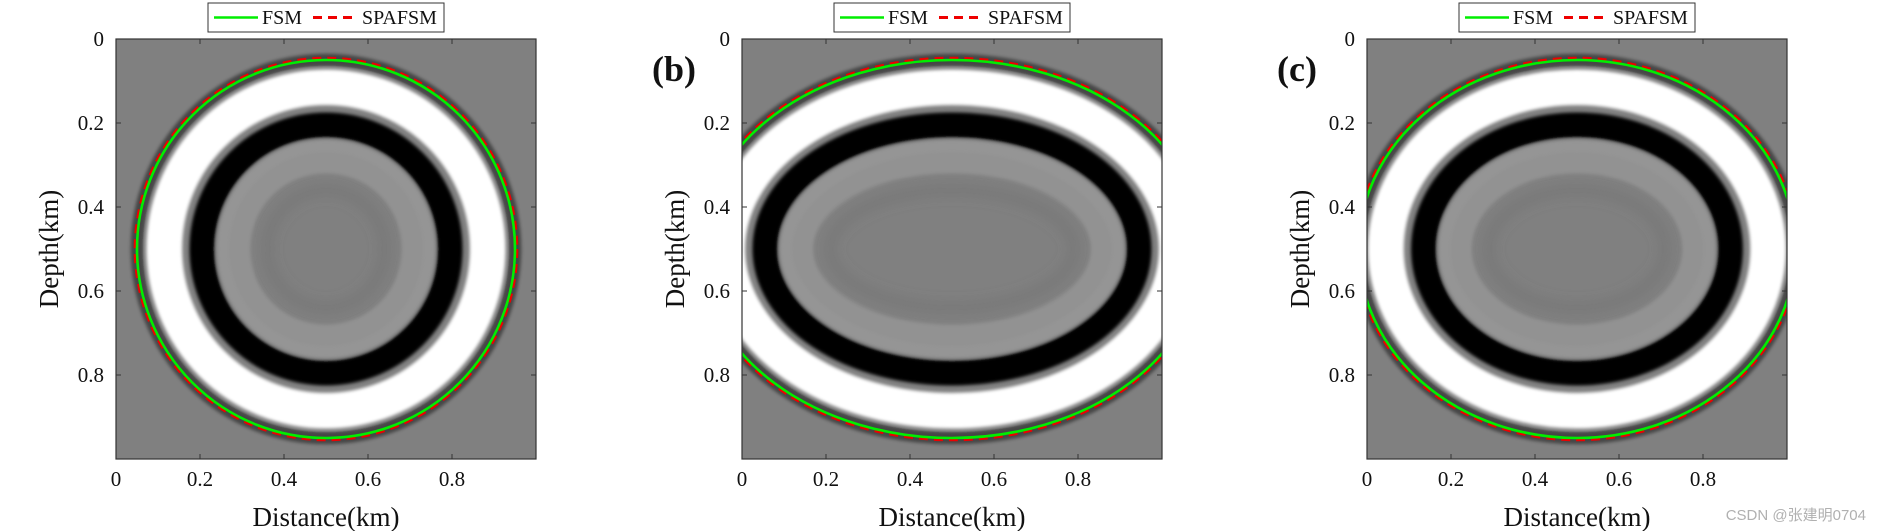 The image size is (1880, 531). I want to click on spafsm-curve, so click(326, 249).